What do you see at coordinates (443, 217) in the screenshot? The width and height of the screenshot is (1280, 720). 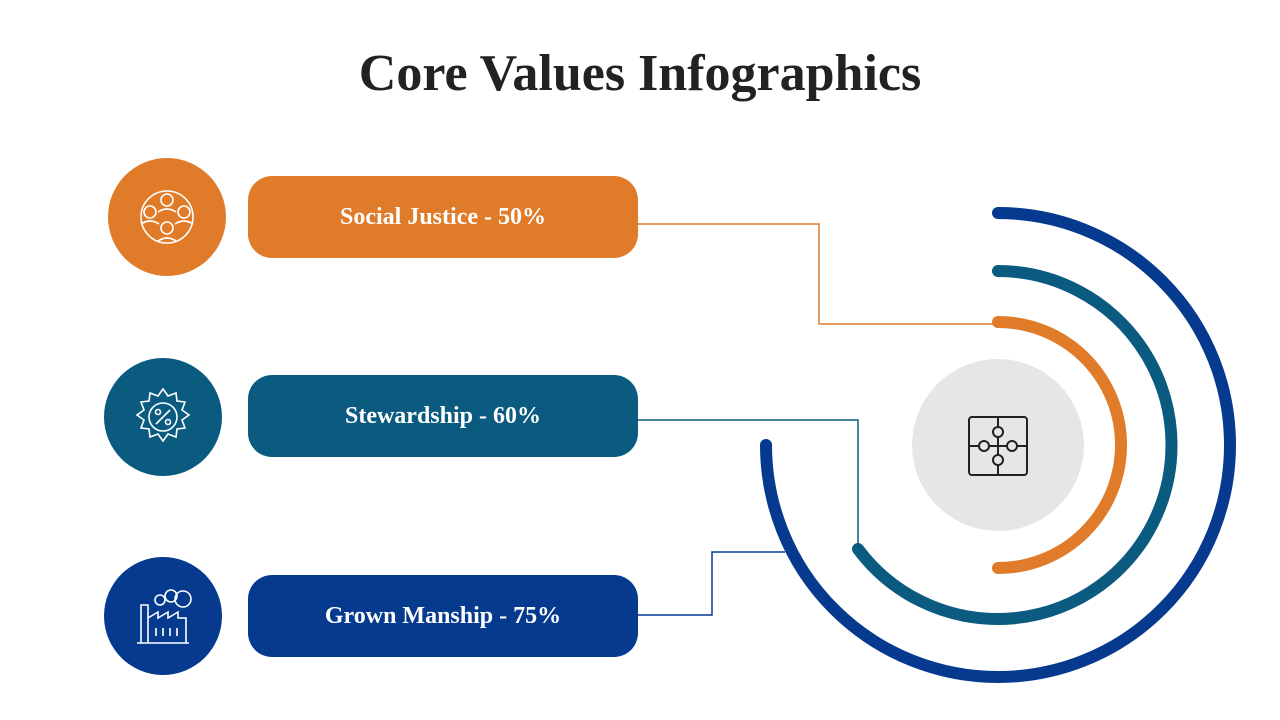 I see `value-label: Social Justice - 50%` at bounding box center [443, 217].